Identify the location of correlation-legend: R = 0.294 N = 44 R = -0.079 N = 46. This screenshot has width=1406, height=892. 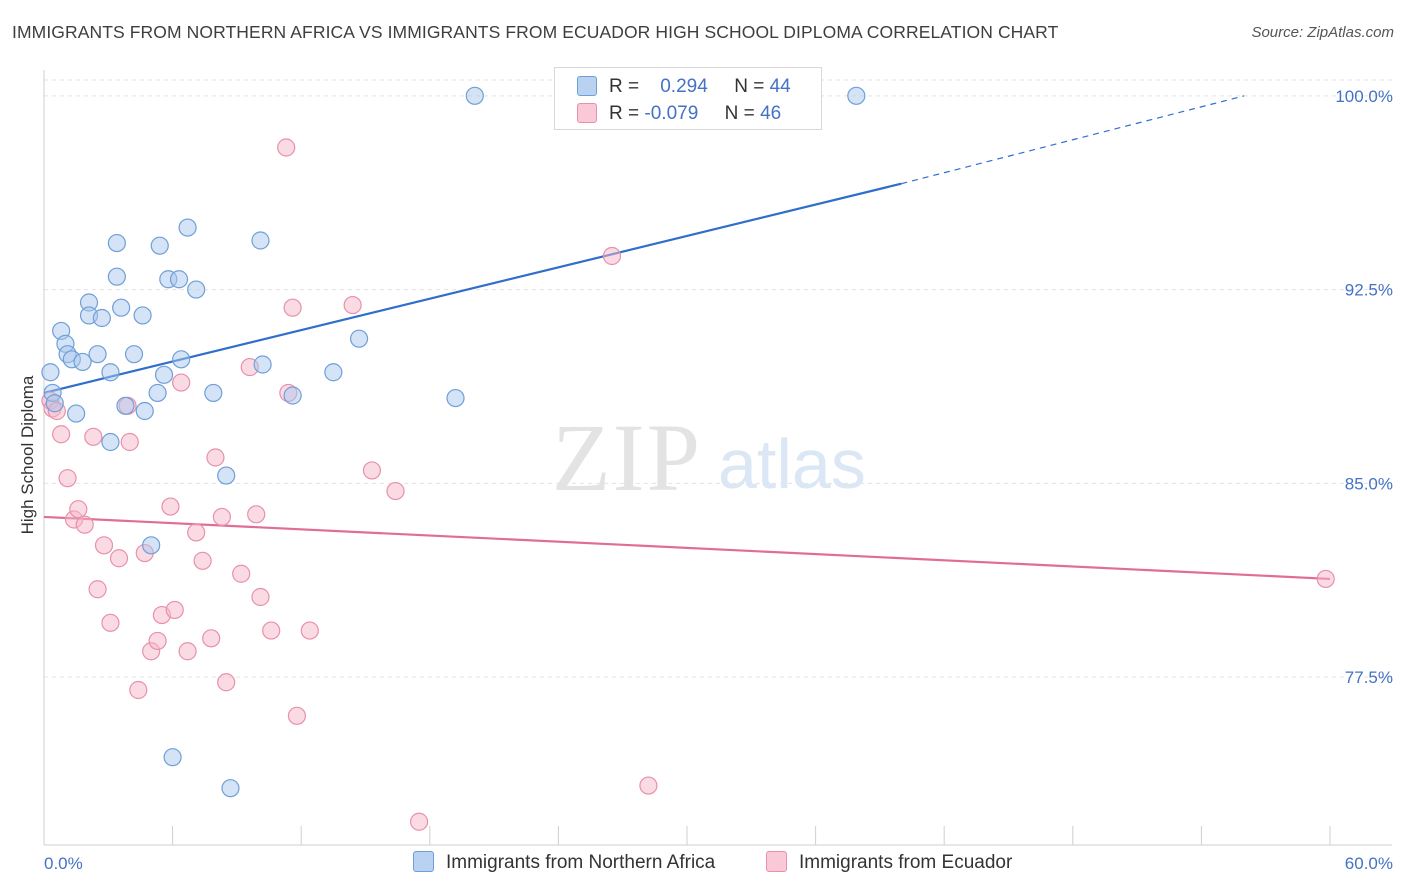
(688, 98).